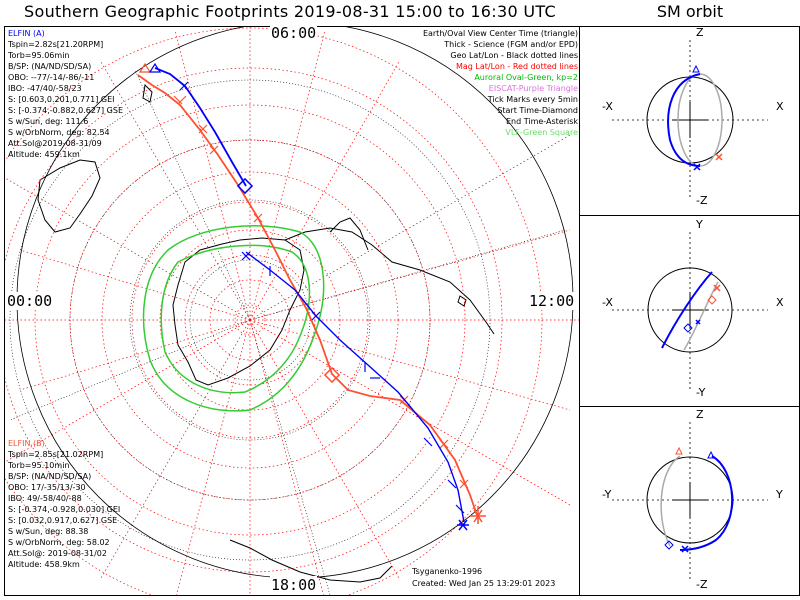 This screenshot has height=600, width=800. What do you see at coordinates (511, 44) in the screenshot?
I see `legend-item: Thick - Science (FGM and/or EPD)` at bounding box center [511, 44].